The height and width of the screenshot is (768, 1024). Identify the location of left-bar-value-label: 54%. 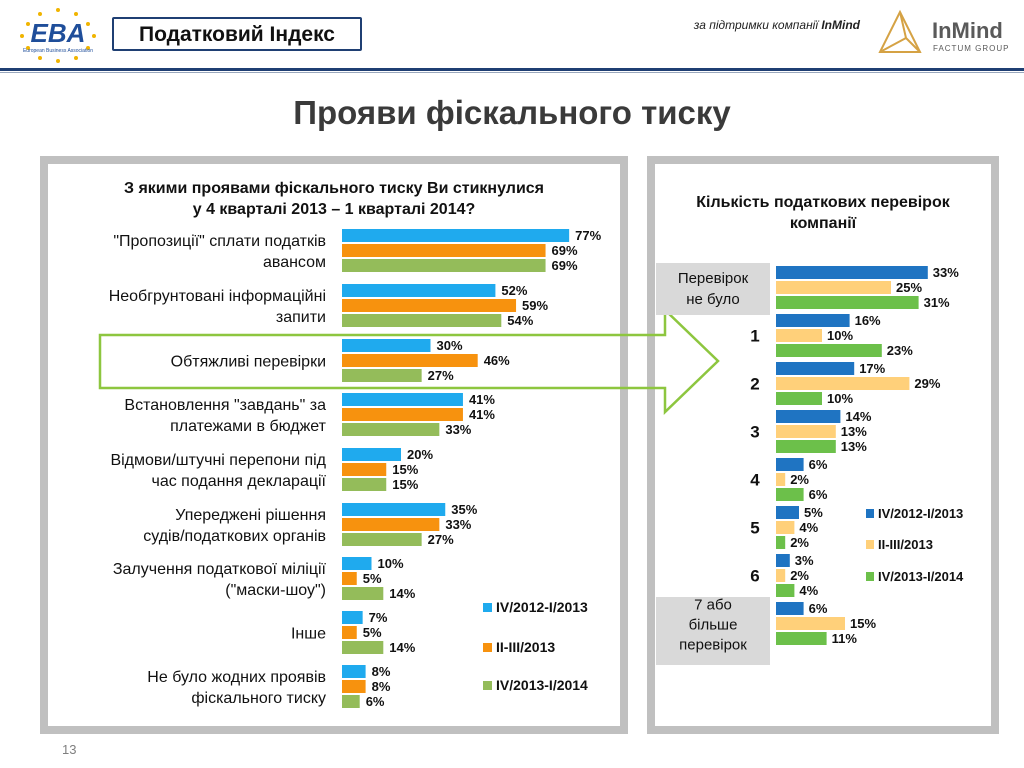
(520, 320).